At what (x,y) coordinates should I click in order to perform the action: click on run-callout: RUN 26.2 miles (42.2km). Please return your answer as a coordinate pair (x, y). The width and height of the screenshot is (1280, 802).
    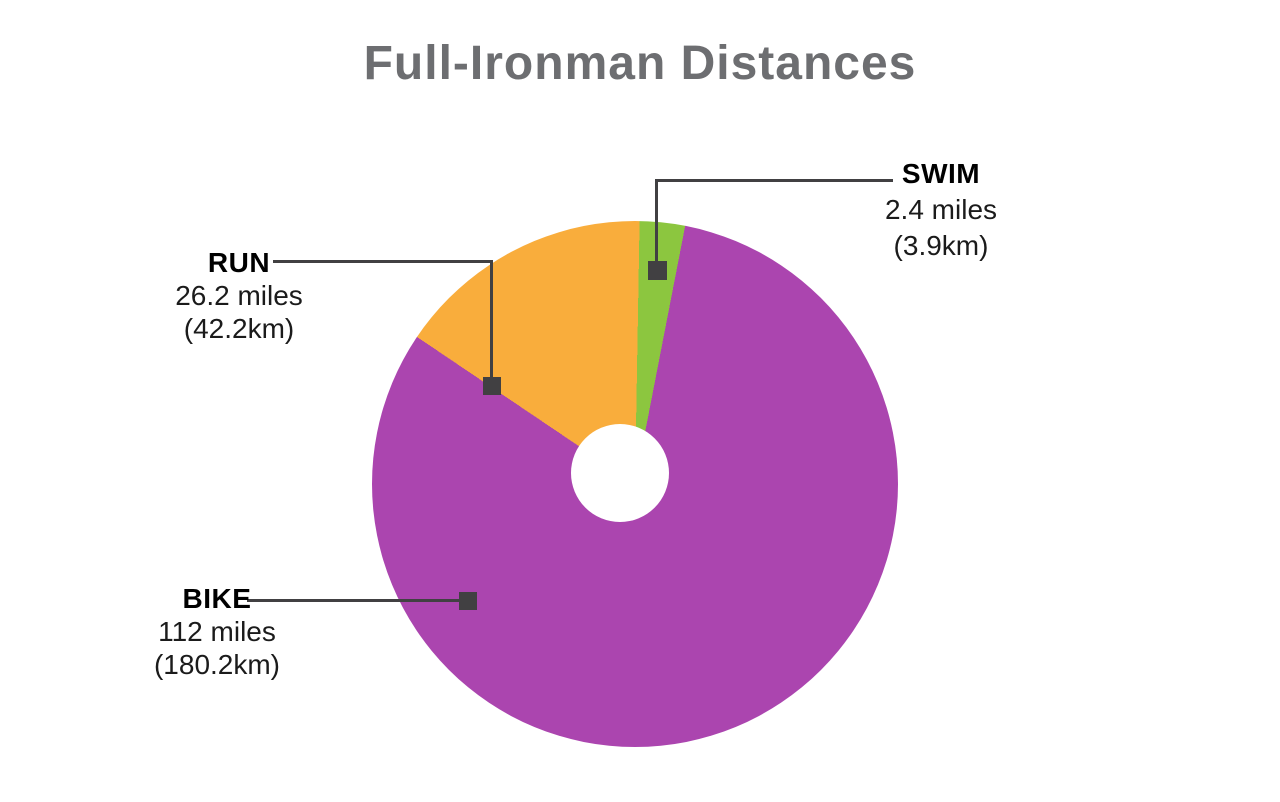
    Looking at the image, I should click on (239, 295).